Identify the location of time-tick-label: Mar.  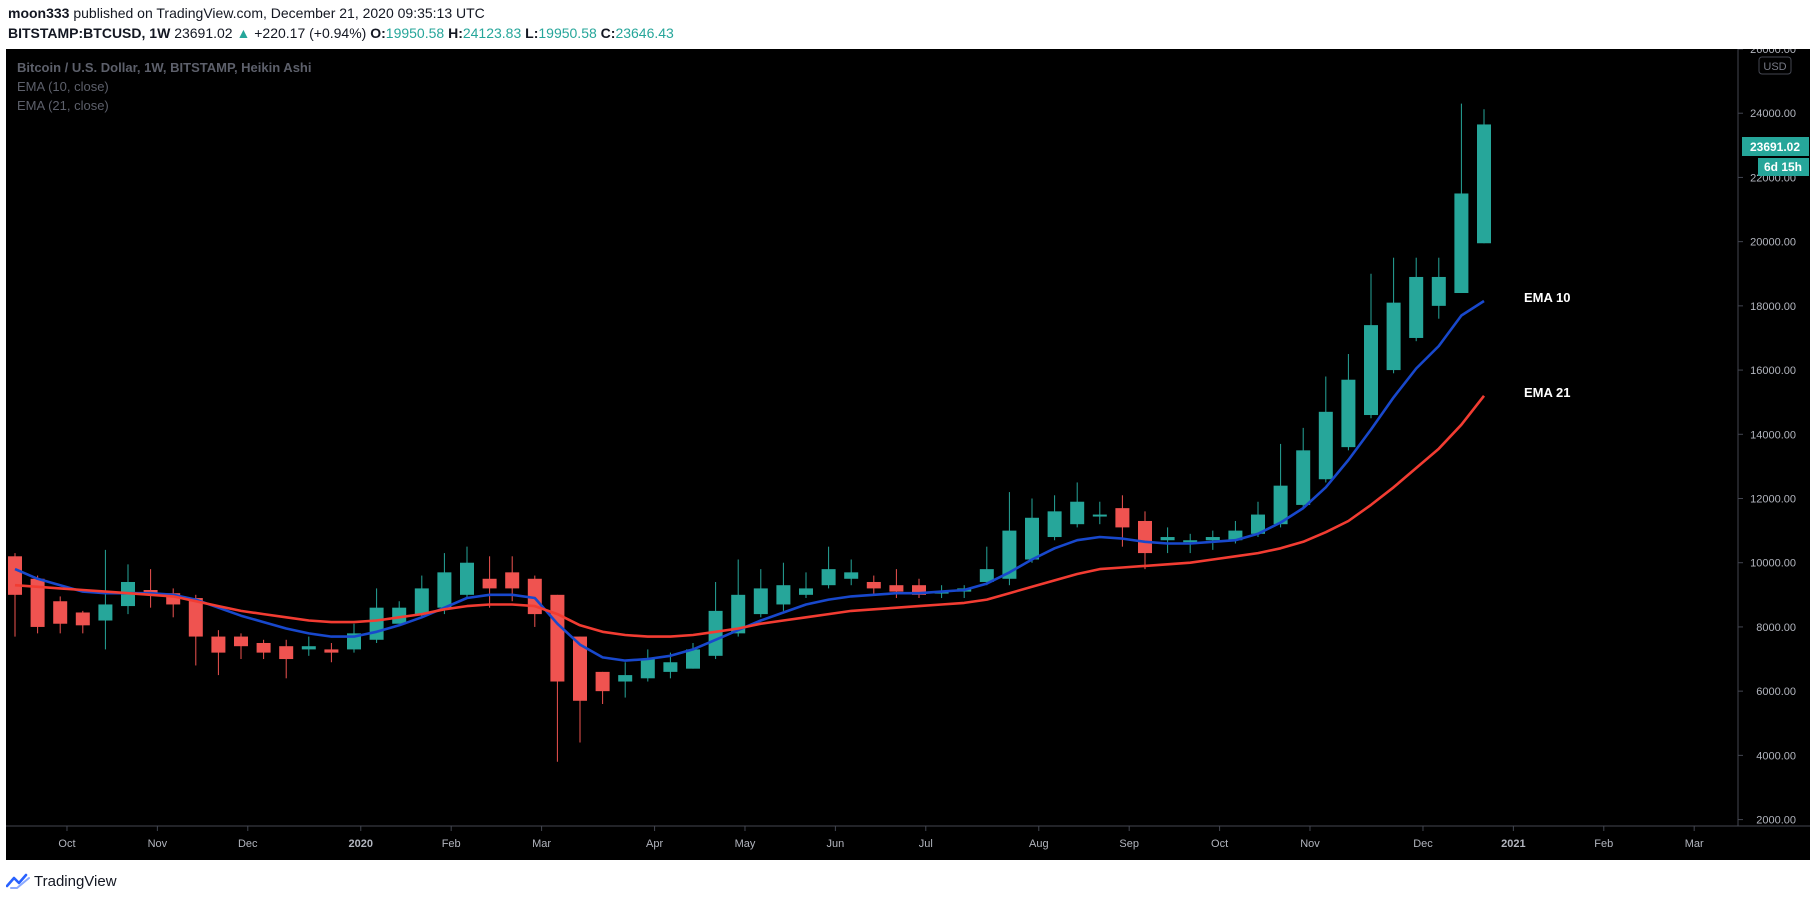
(541, 844).